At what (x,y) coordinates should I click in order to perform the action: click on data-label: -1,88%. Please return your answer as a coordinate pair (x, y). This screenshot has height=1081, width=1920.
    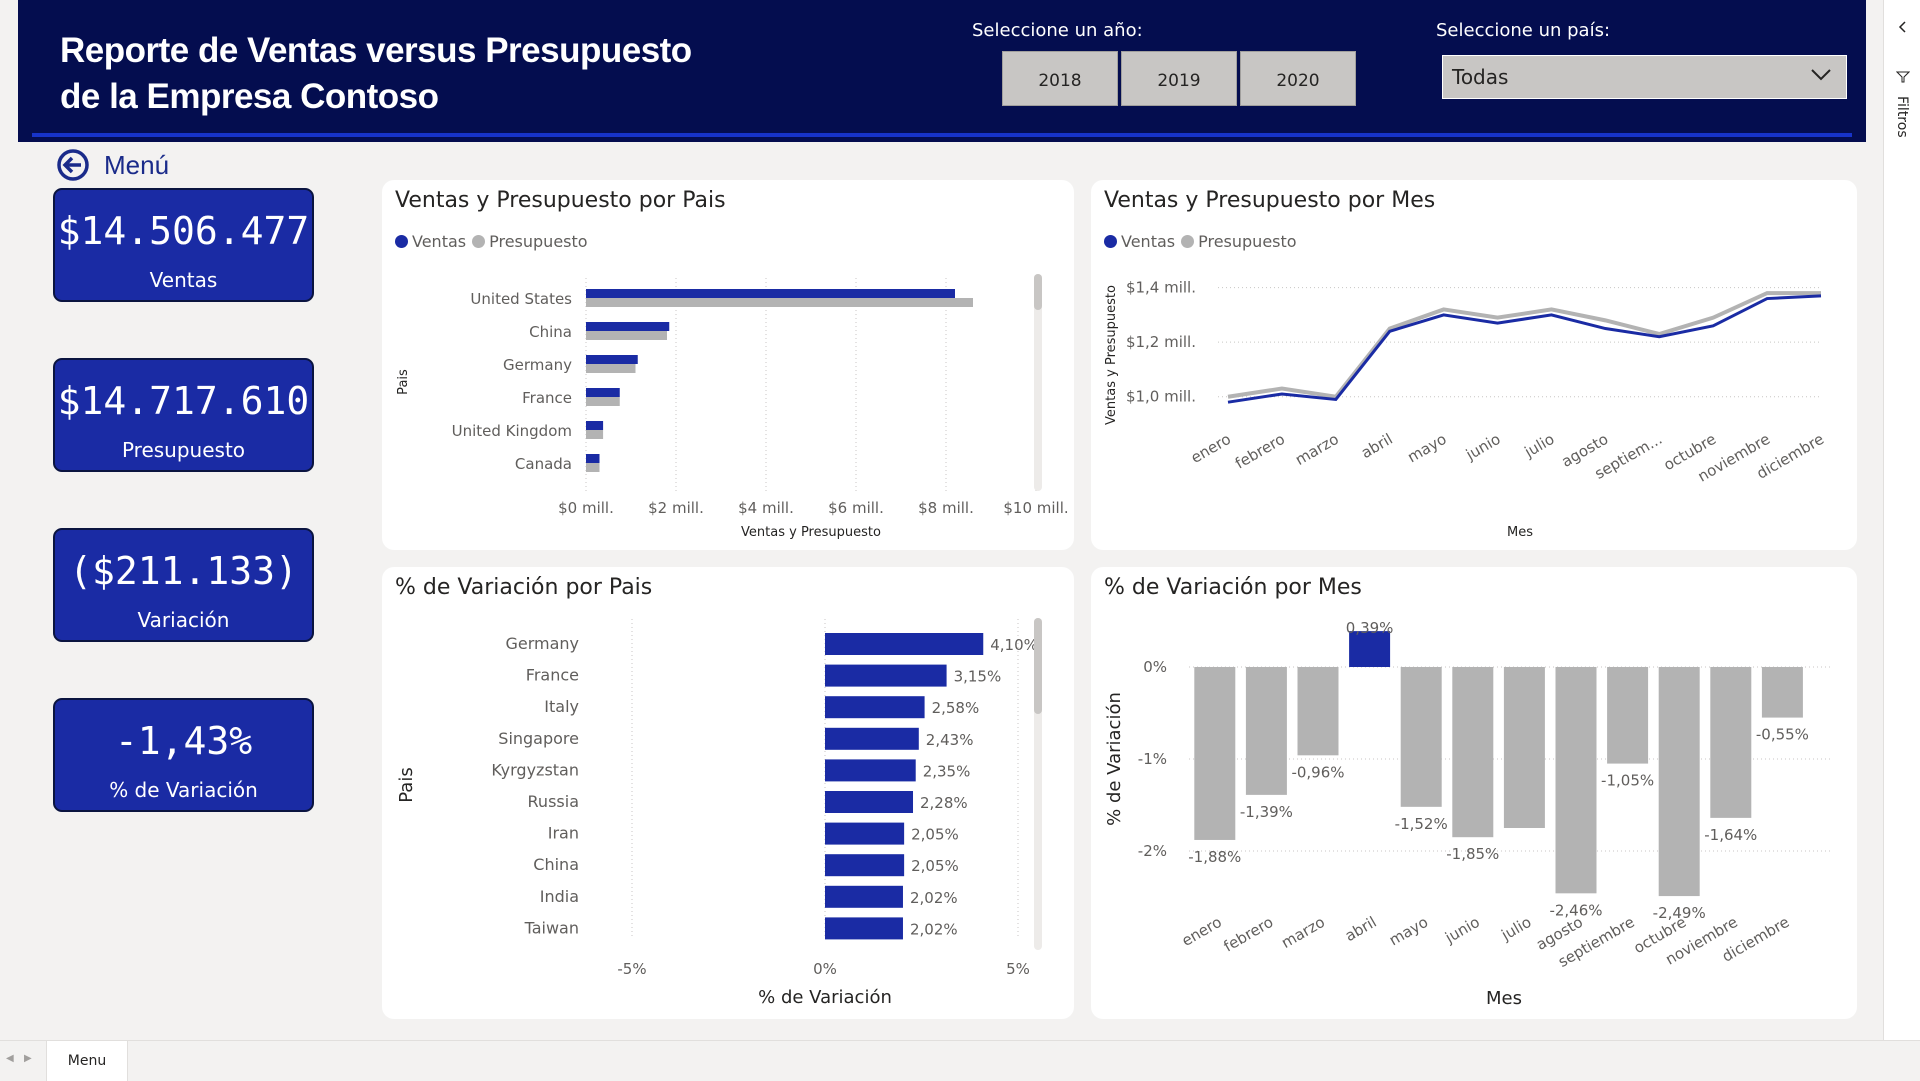
    Looking at the image, I should click on (1214, 857).